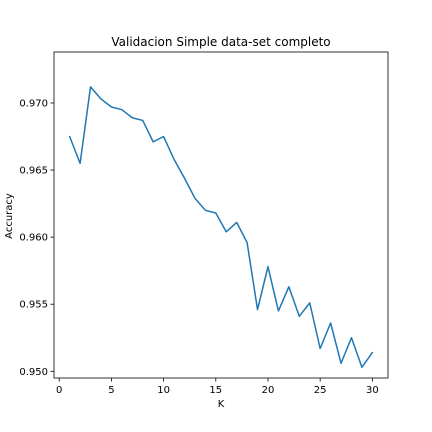 This screenshot has width=432, height=432. Describe the element at coordinates (33, 305) in the screenshot. I see `y-tick-label: 0.955` at that location.